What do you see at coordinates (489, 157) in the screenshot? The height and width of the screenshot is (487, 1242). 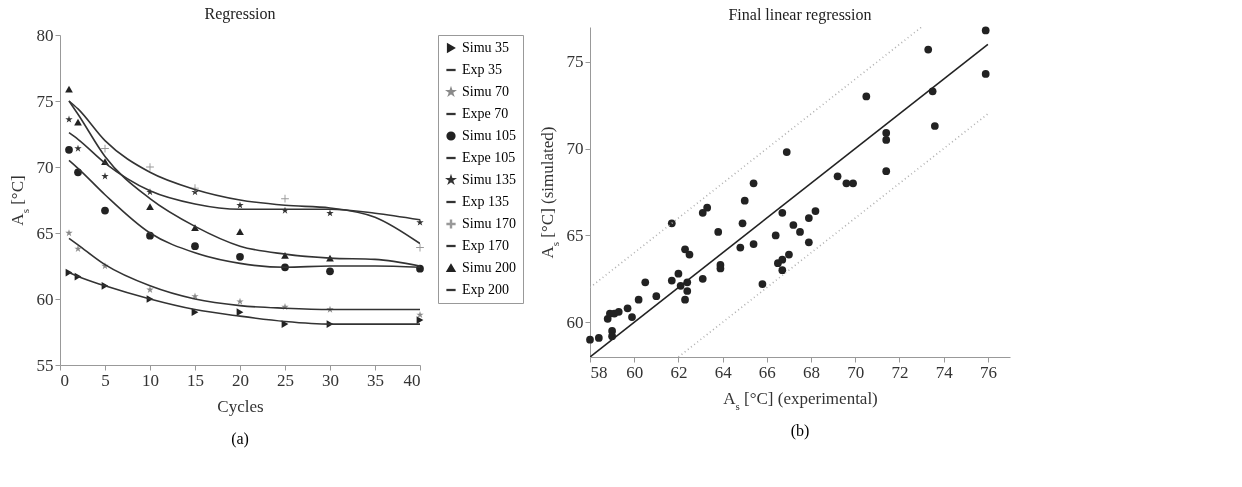 I see `legend-label: Expe 105` at bounding box center [489, 157].